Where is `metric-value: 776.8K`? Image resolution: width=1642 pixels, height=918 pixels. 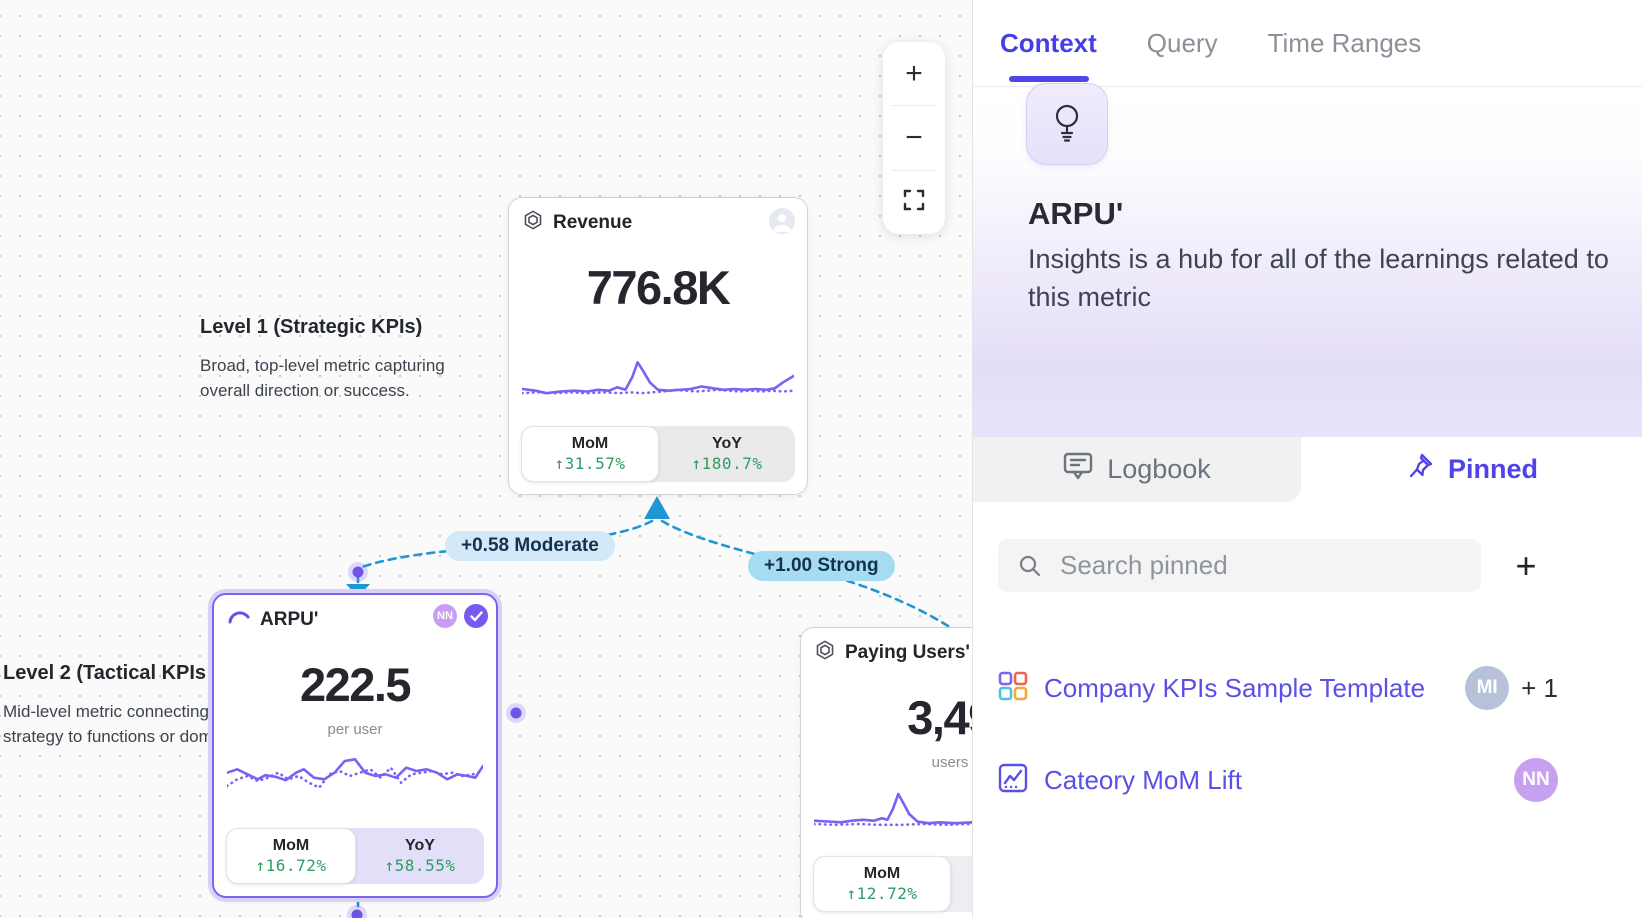 metric-value: 776.8K is located at coordinates (658, 287).